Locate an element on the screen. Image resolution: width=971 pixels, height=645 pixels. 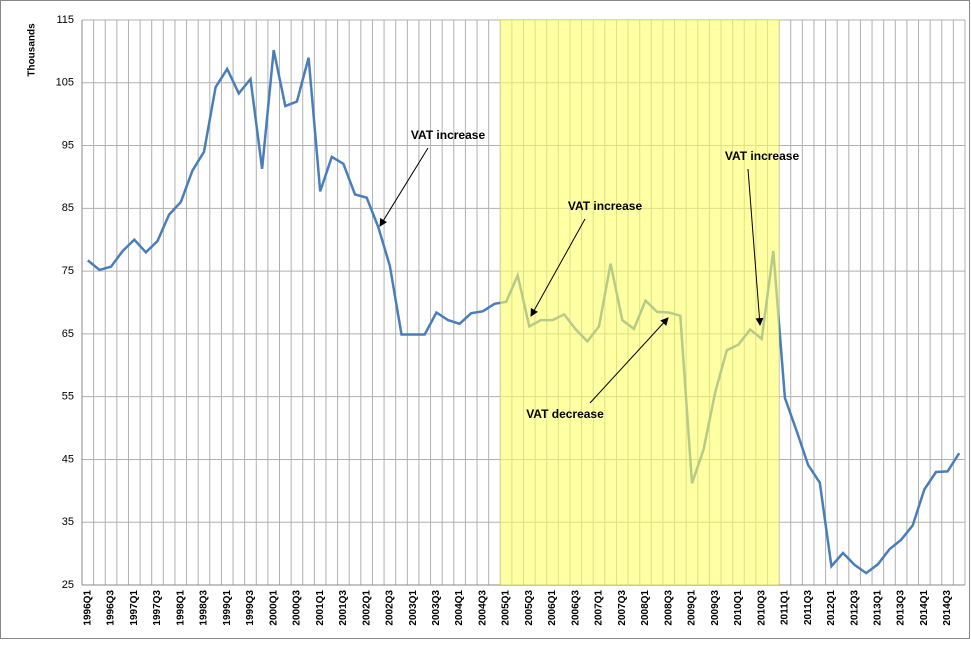
x-tick-label: 2005Q3 is located at coordinates (529, 608).